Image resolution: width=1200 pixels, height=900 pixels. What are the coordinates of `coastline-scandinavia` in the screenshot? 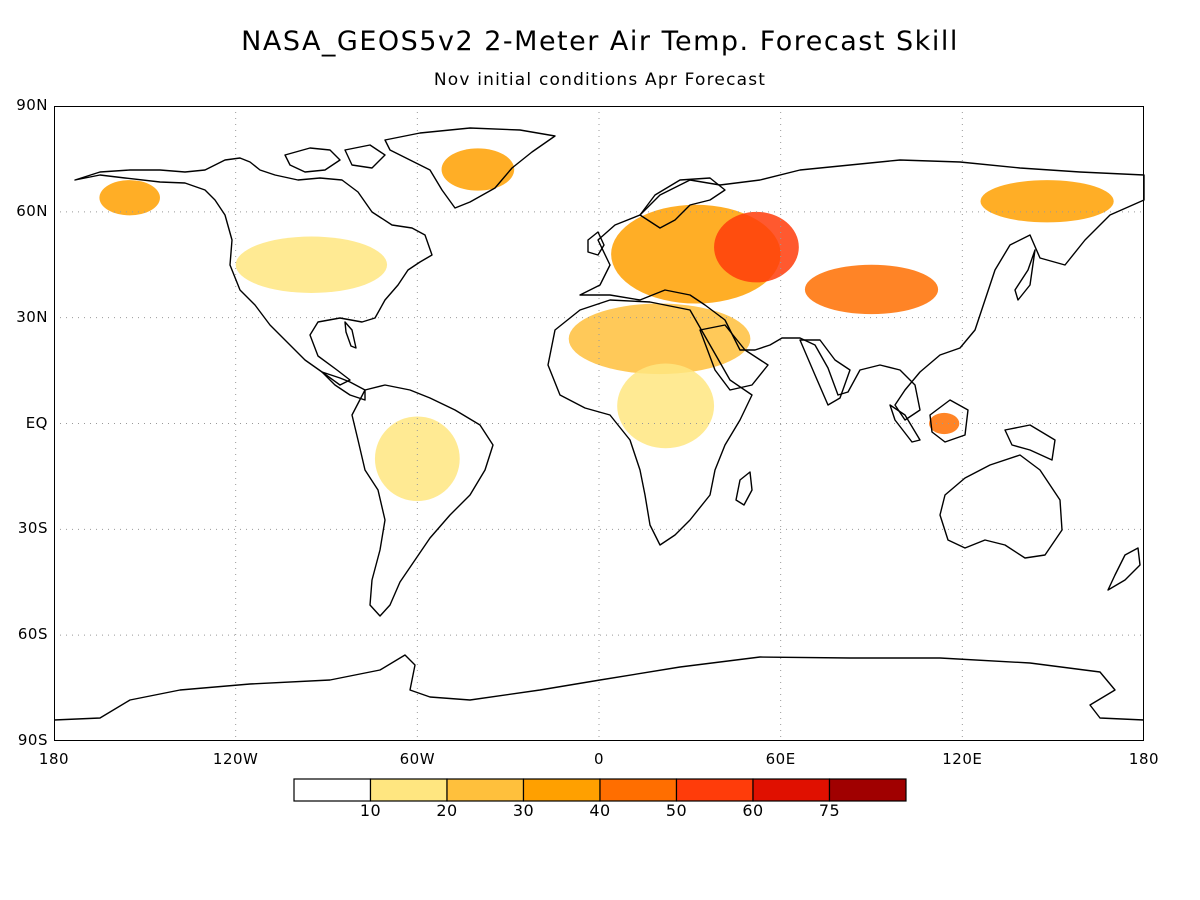 It's located at (682, 203).